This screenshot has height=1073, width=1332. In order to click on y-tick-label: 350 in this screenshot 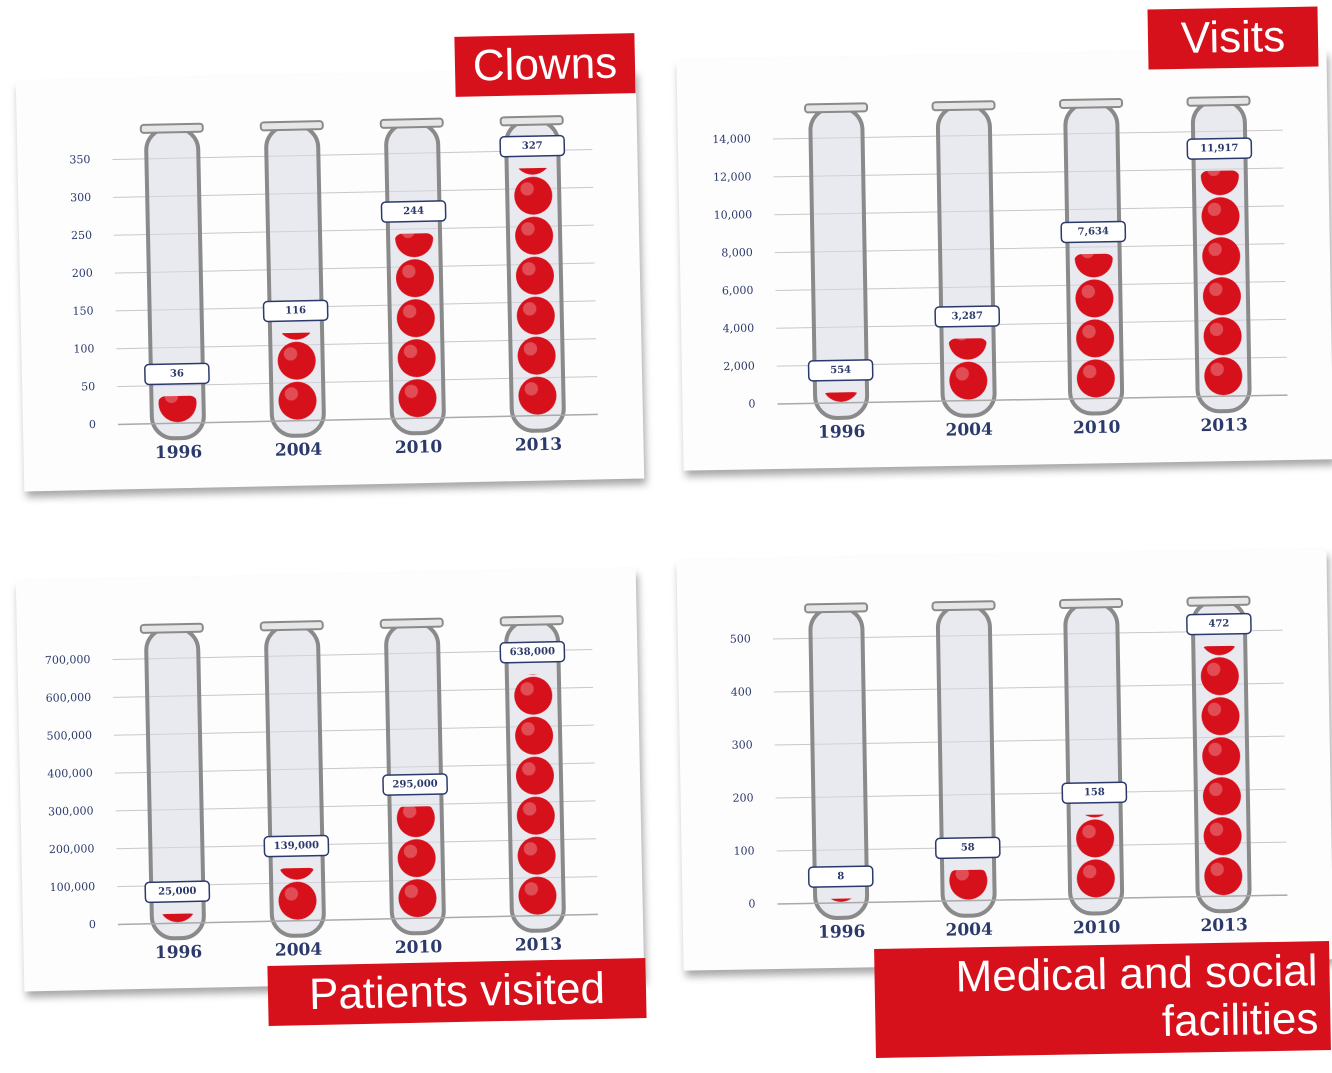, I will do `click(79, 159)`.